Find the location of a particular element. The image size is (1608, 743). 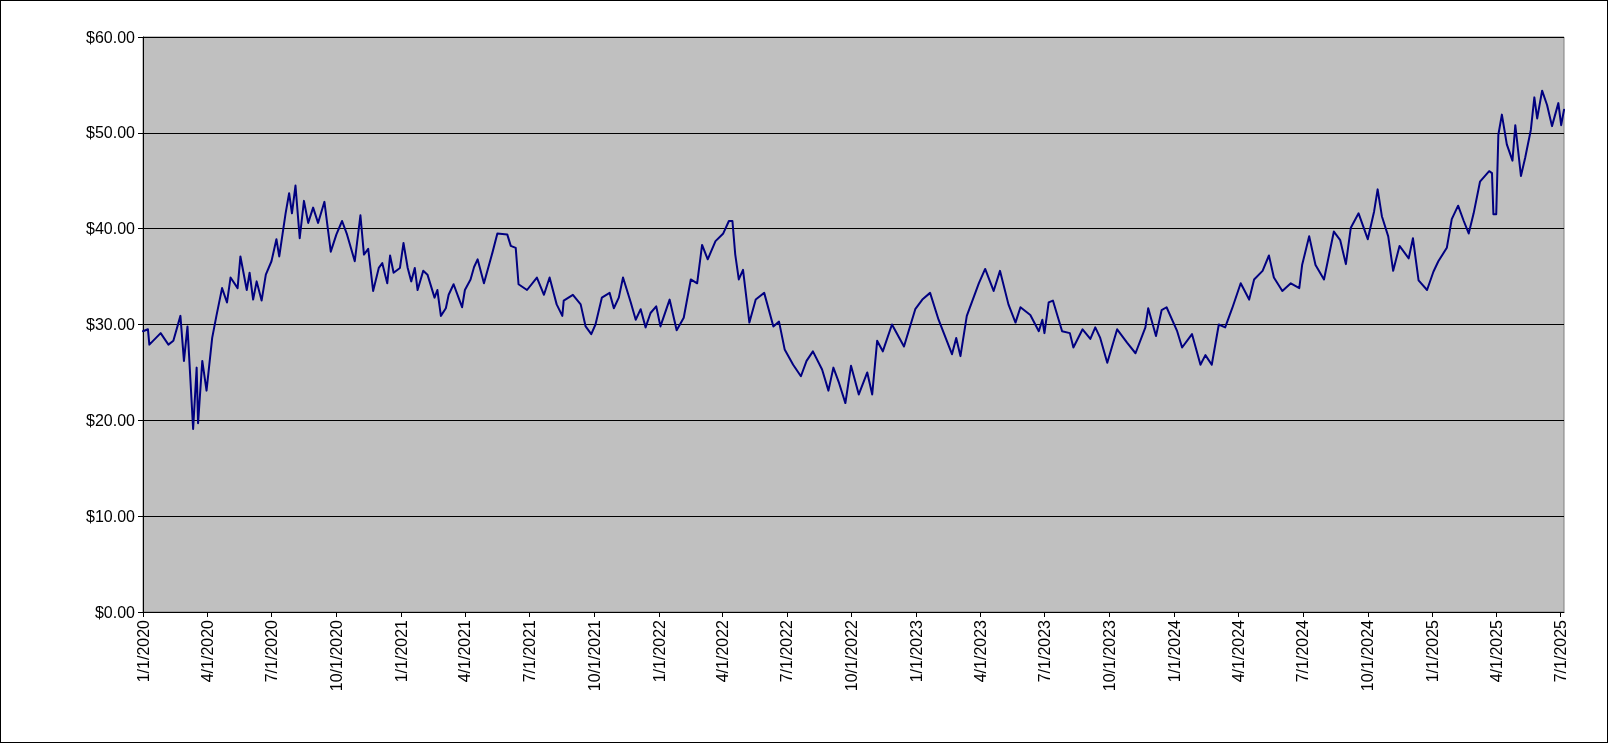

x-tick-label: 4/1/2024 is located at coordinates (1239, 651).